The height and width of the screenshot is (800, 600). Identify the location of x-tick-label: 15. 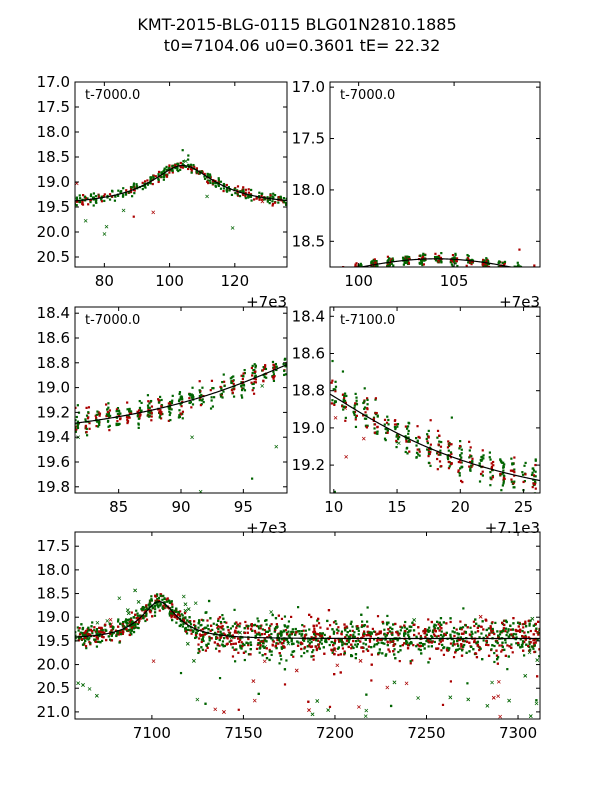
(397, 507).